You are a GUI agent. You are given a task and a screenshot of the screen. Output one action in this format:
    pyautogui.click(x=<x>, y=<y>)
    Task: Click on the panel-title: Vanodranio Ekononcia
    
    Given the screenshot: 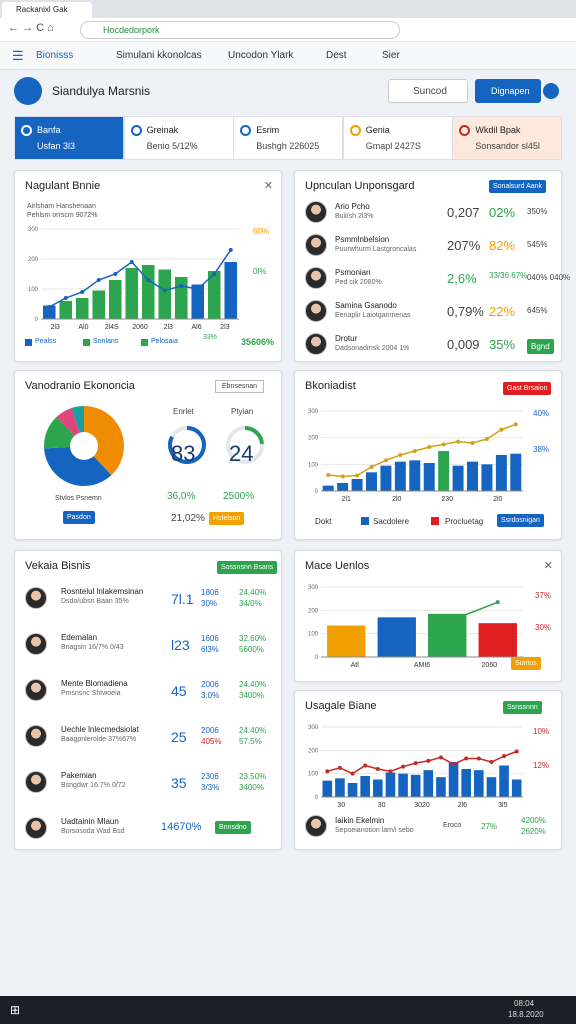 What is the action you would take?
    pyautogui.click(x=80, y=386)
    